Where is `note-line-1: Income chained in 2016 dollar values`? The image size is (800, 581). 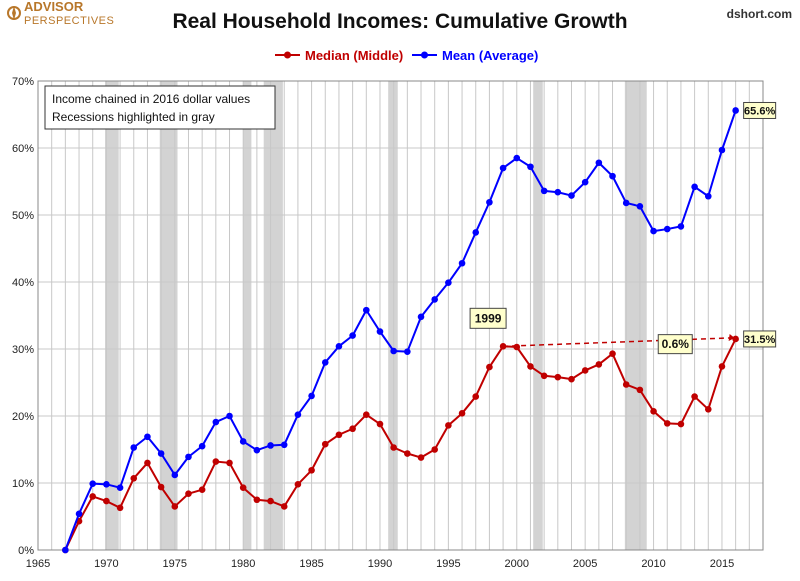
note-line-1: Income chained in 2016 dollar values is located at coordinates (151, 99).